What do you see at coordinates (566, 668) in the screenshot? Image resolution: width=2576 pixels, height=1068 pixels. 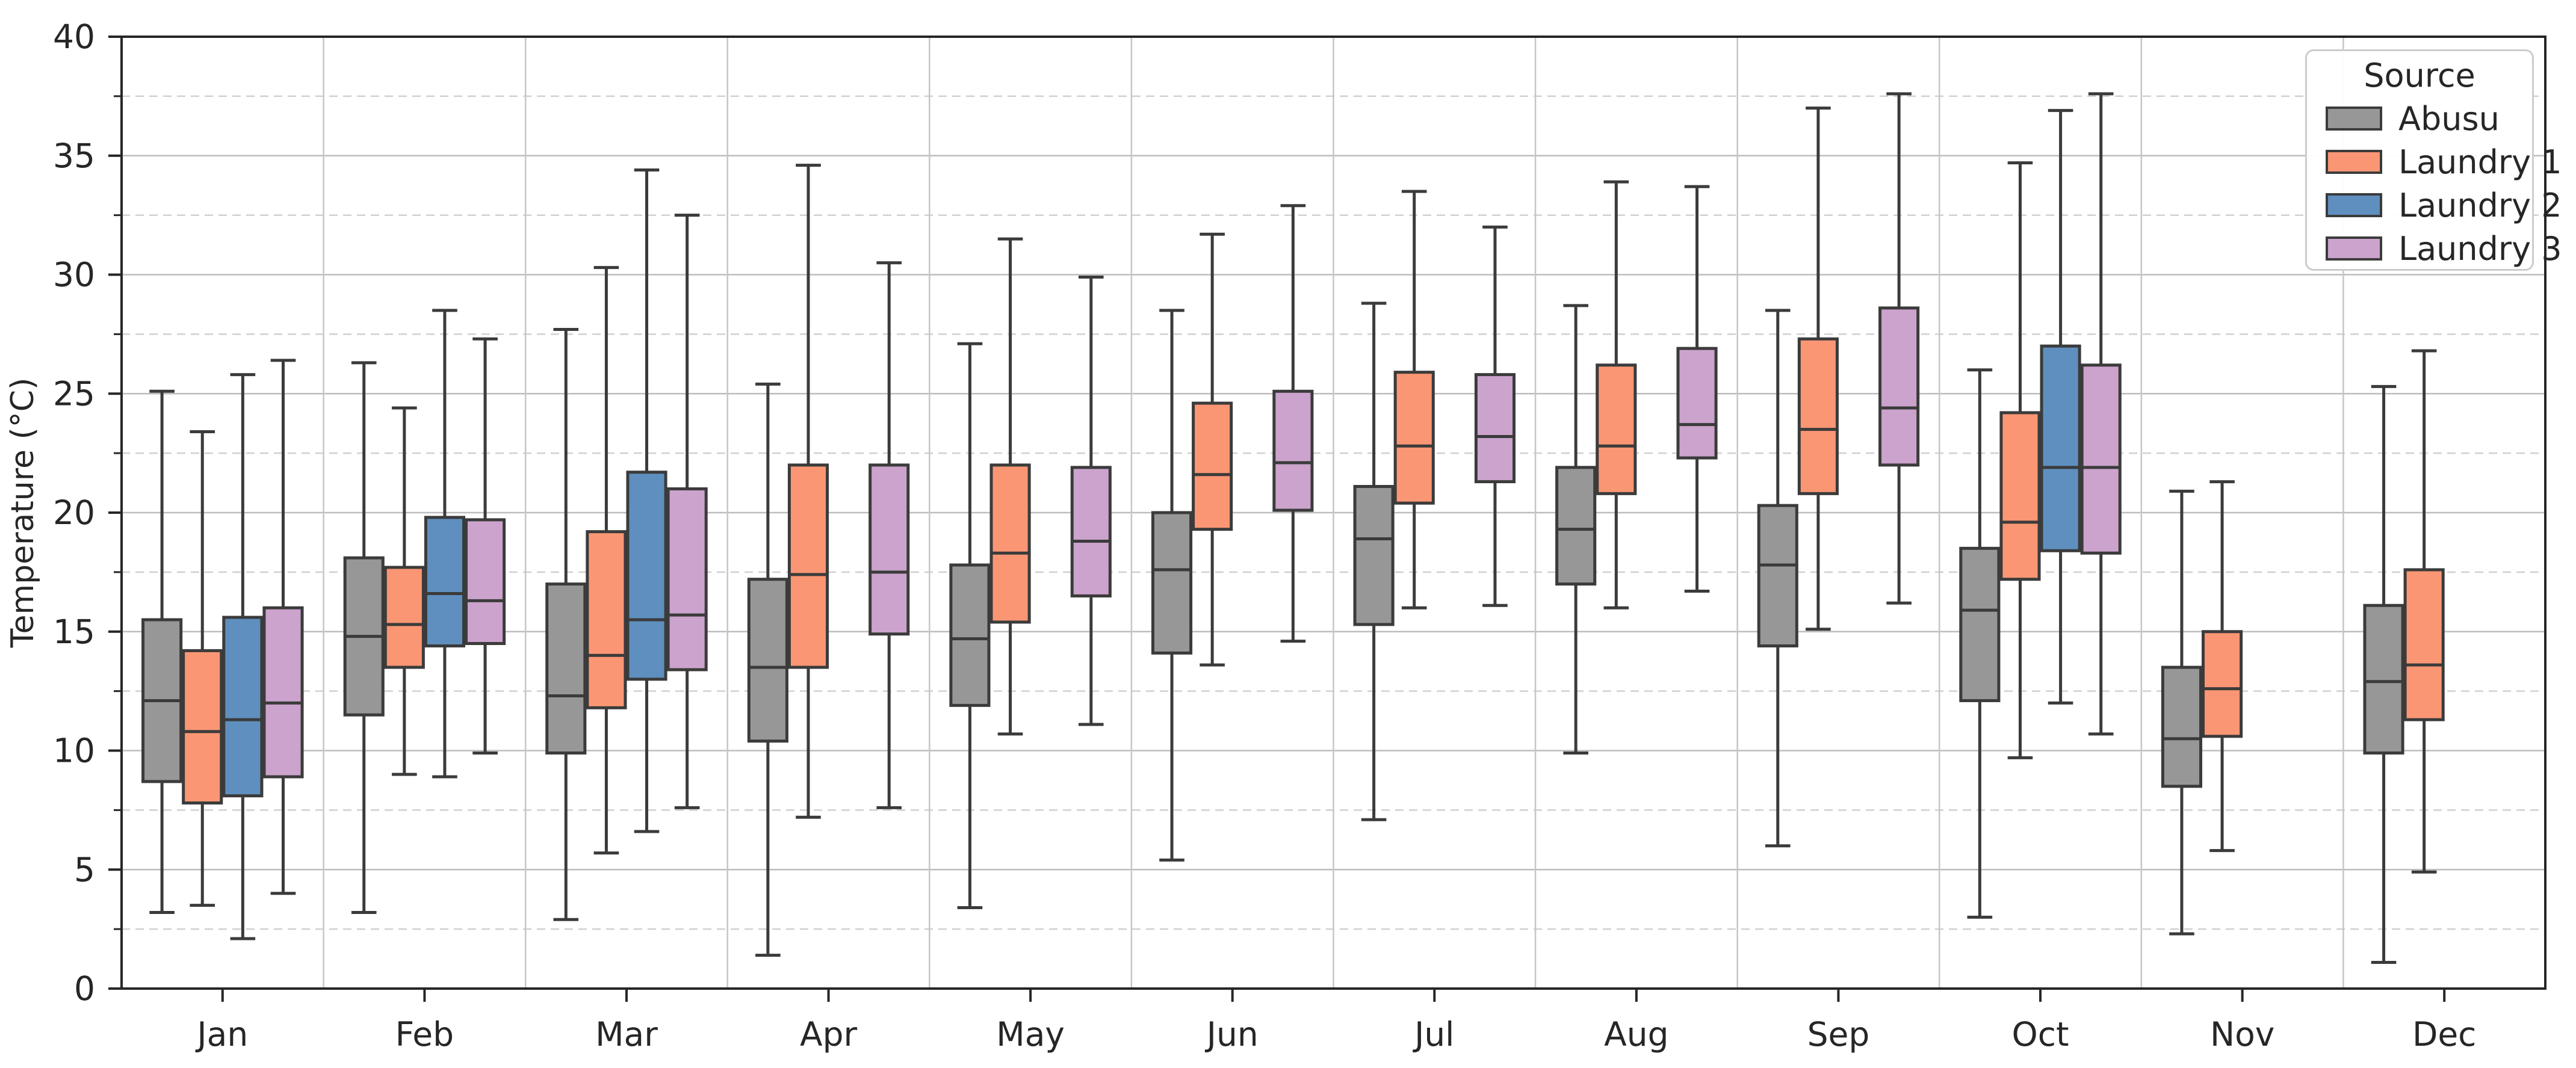 I see `box-abusu-mar` at bounding box center [566, 668].